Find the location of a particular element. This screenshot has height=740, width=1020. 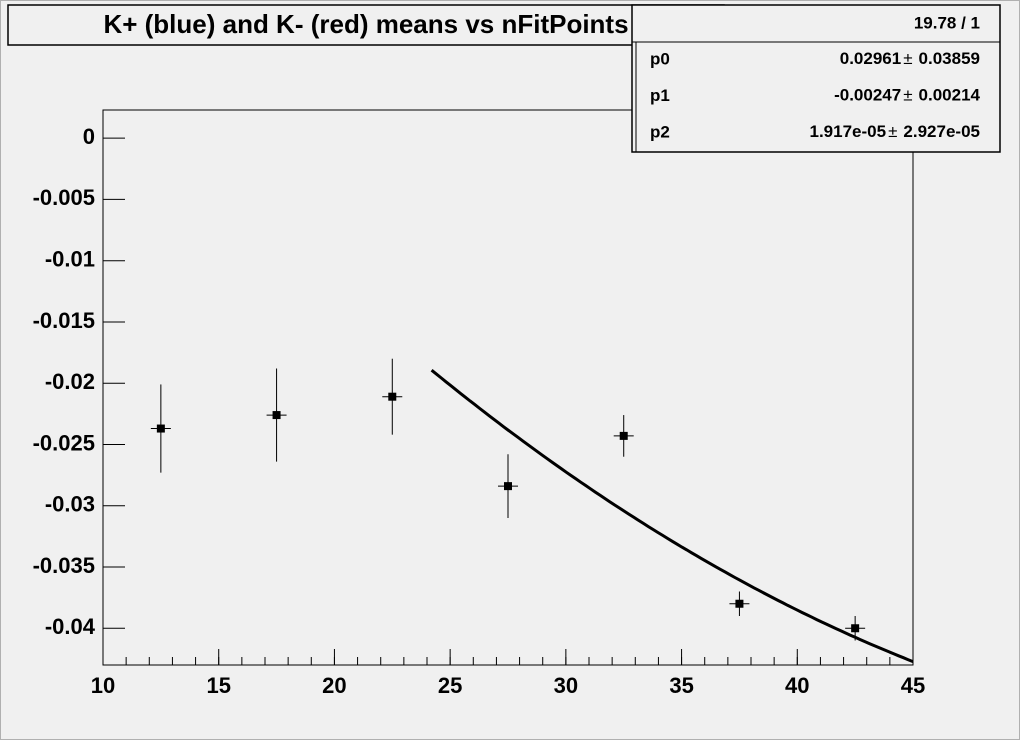

y-tick-label: -0.04 is located at coordinates (70, 626).